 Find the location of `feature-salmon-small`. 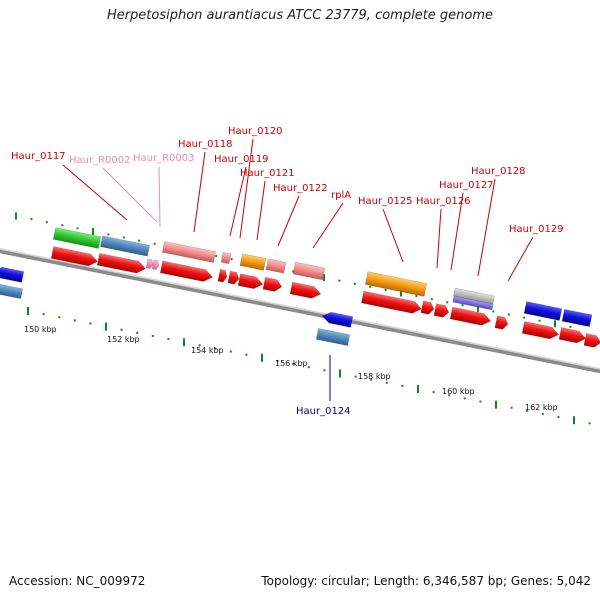

feature-salmon-small is located at coordinates (226, 258).